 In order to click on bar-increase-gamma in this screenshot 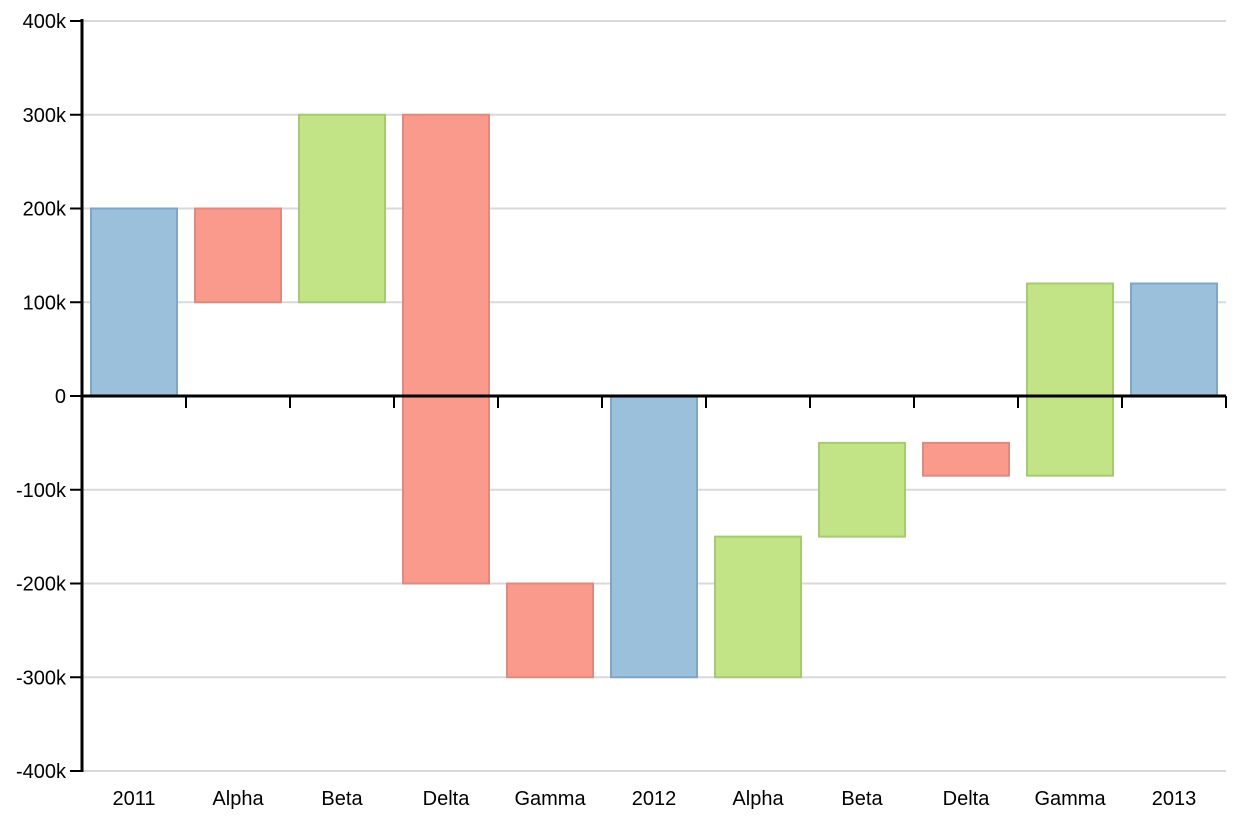, I will do `click(1070, 379)`.